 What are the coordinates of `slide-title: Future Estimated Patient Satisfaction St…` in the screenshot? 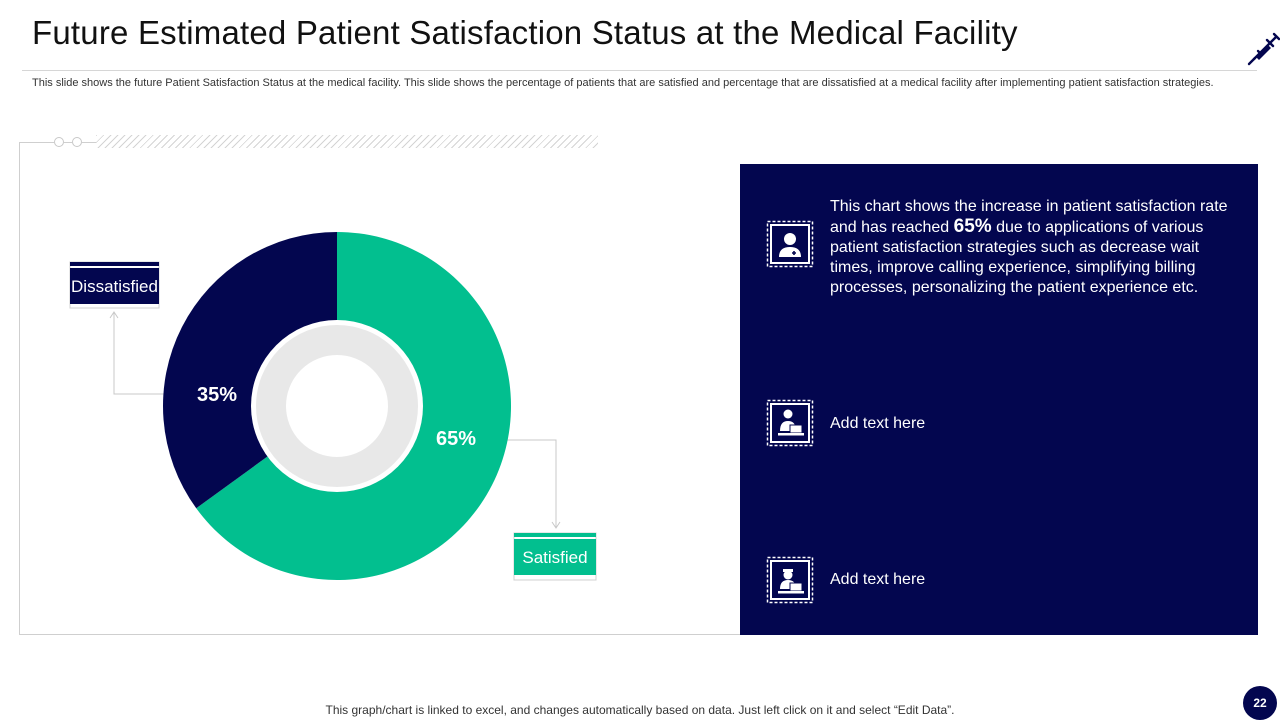 It's located at (525, 32).